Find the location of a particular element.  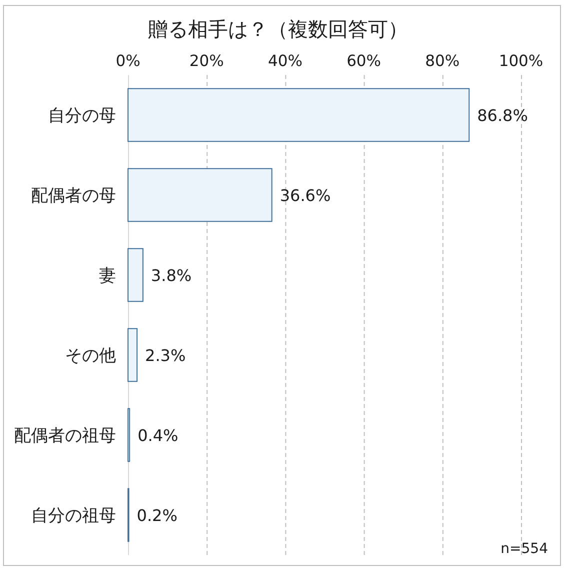

y-tick-label: 自分の祖母 is located at coordinates (73, 516).